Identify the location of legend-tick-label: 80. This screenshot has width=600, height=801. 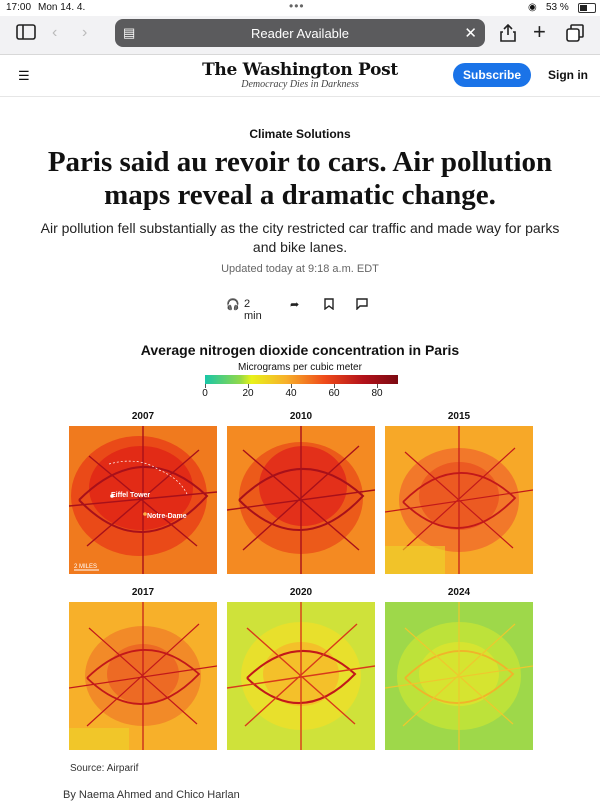
(377, 393).